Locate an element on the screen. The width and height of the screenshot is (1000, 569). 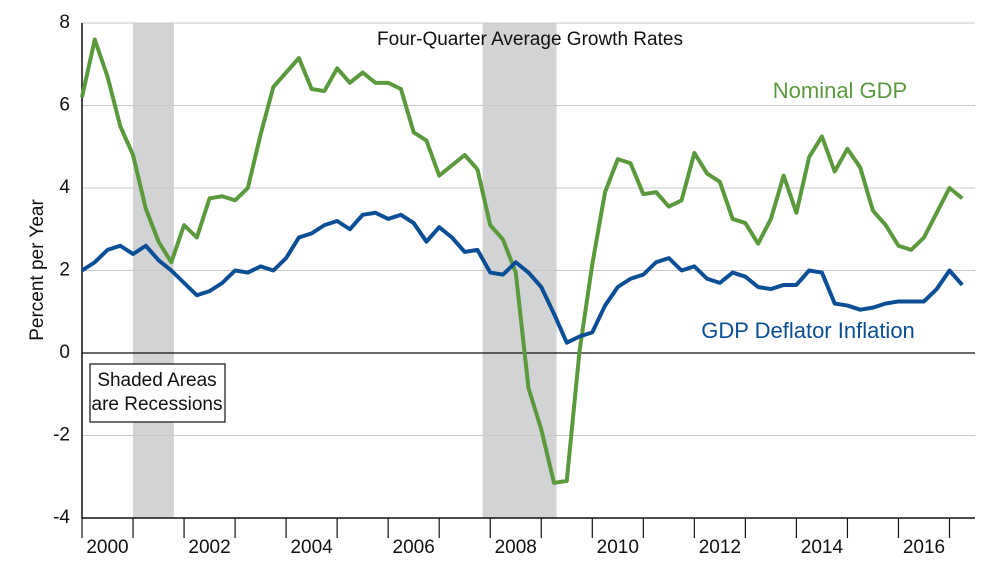
annotation: are Recessions is located at coordinates (157, 404).